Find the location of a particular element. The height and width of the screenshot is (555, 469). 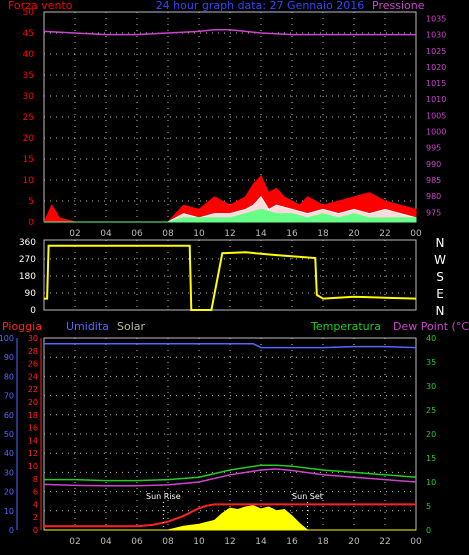

rain-tick-label: 20 is located at coordinates (33, 402).